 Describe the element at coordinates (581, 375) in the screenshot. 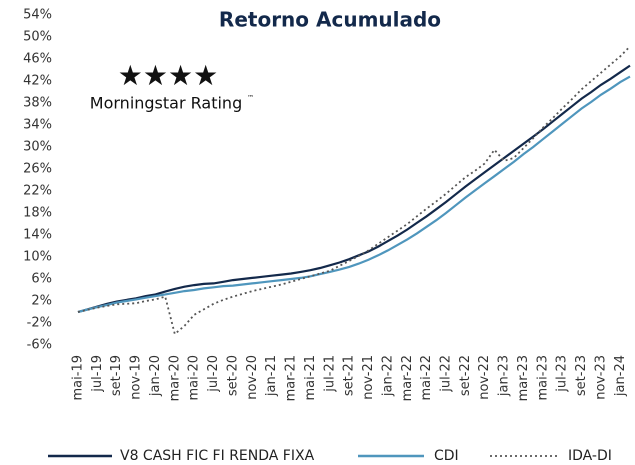

I see `x-tick-label: set-23` at that location.